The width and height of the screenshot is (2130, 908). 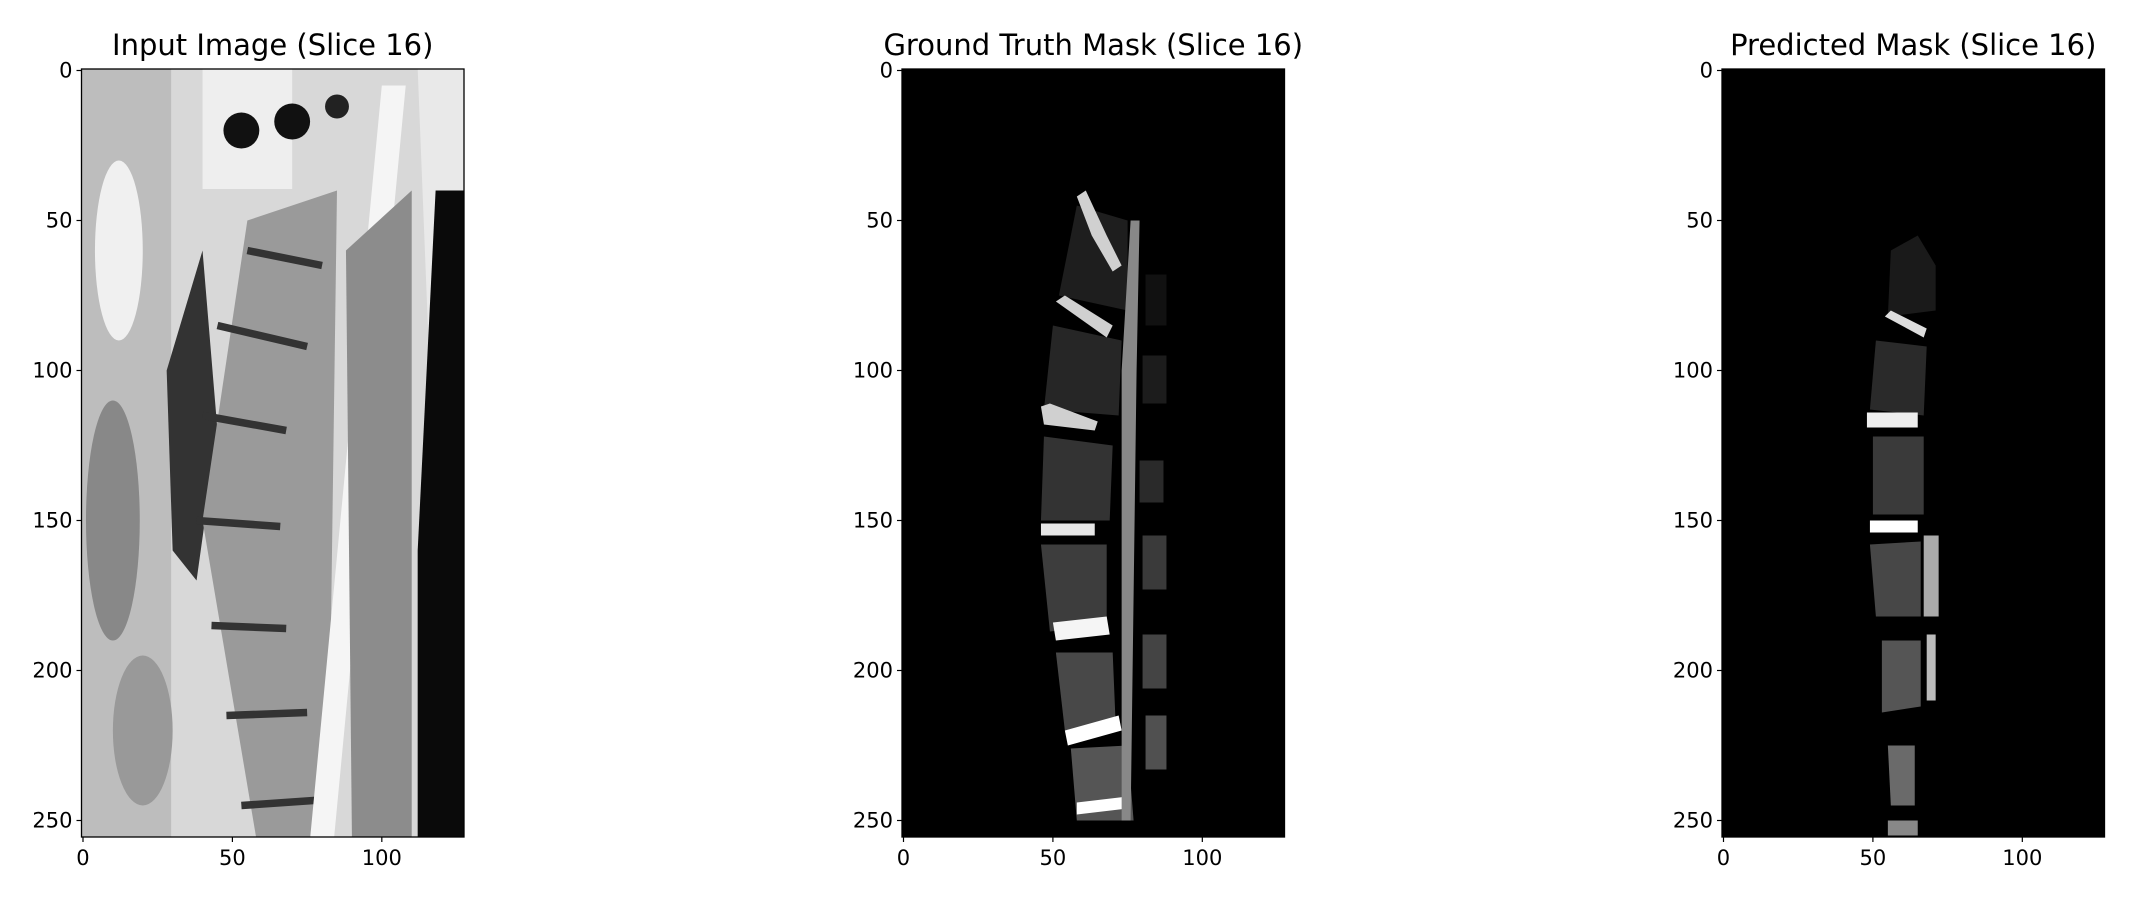 I want to click on panel-title: Input Image (Slice 16), so click(x=272, y=45).